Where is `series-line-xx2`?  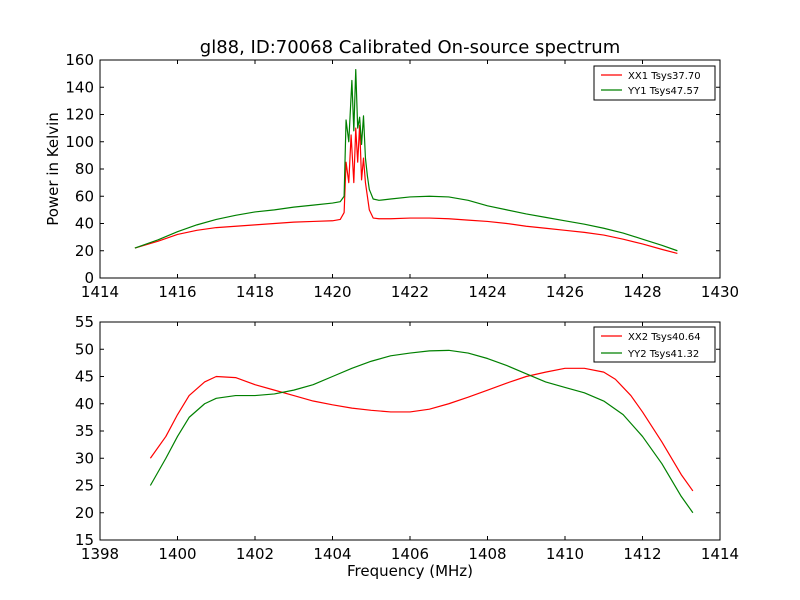 series-line-xx2 is located at coordinates (421, 429).